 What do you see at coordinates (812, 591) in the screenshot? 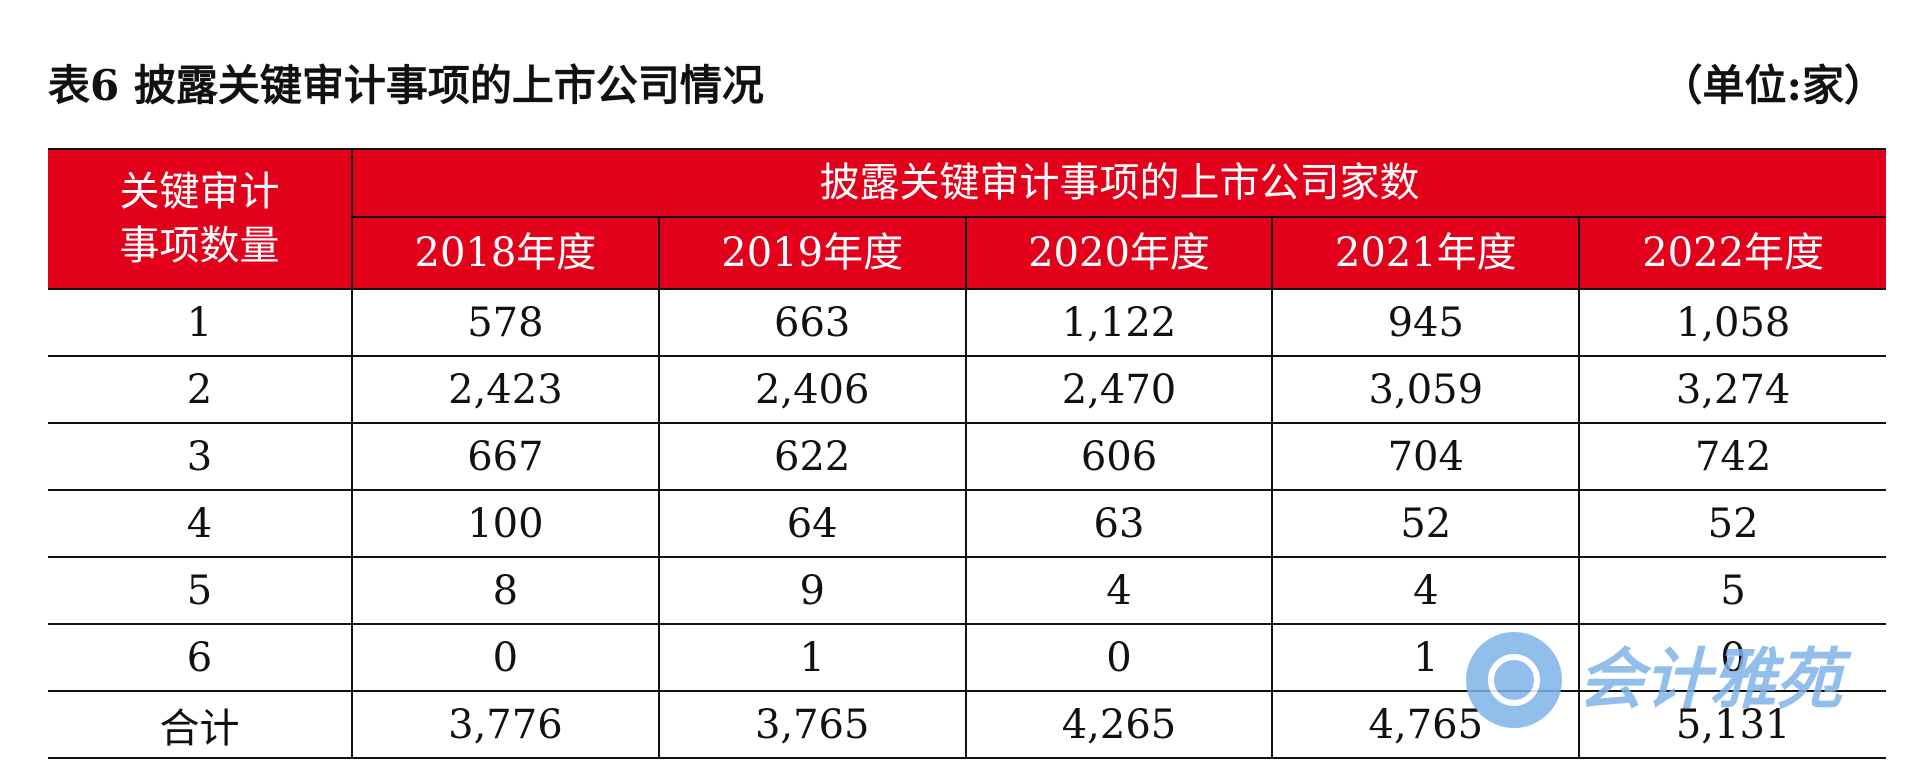
I see `value-cell: 9` at bounding box center [812, 591].